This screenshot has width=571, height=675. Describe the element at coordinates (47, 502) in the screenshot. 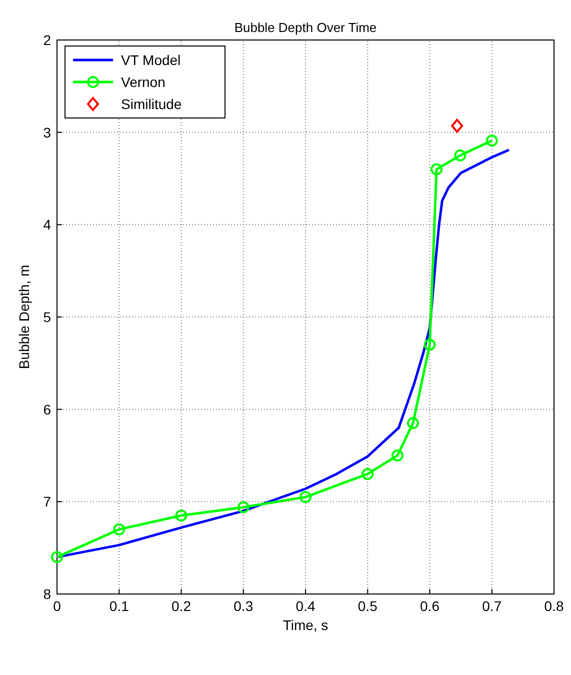

I see `y-tick-label: 7` at that location.